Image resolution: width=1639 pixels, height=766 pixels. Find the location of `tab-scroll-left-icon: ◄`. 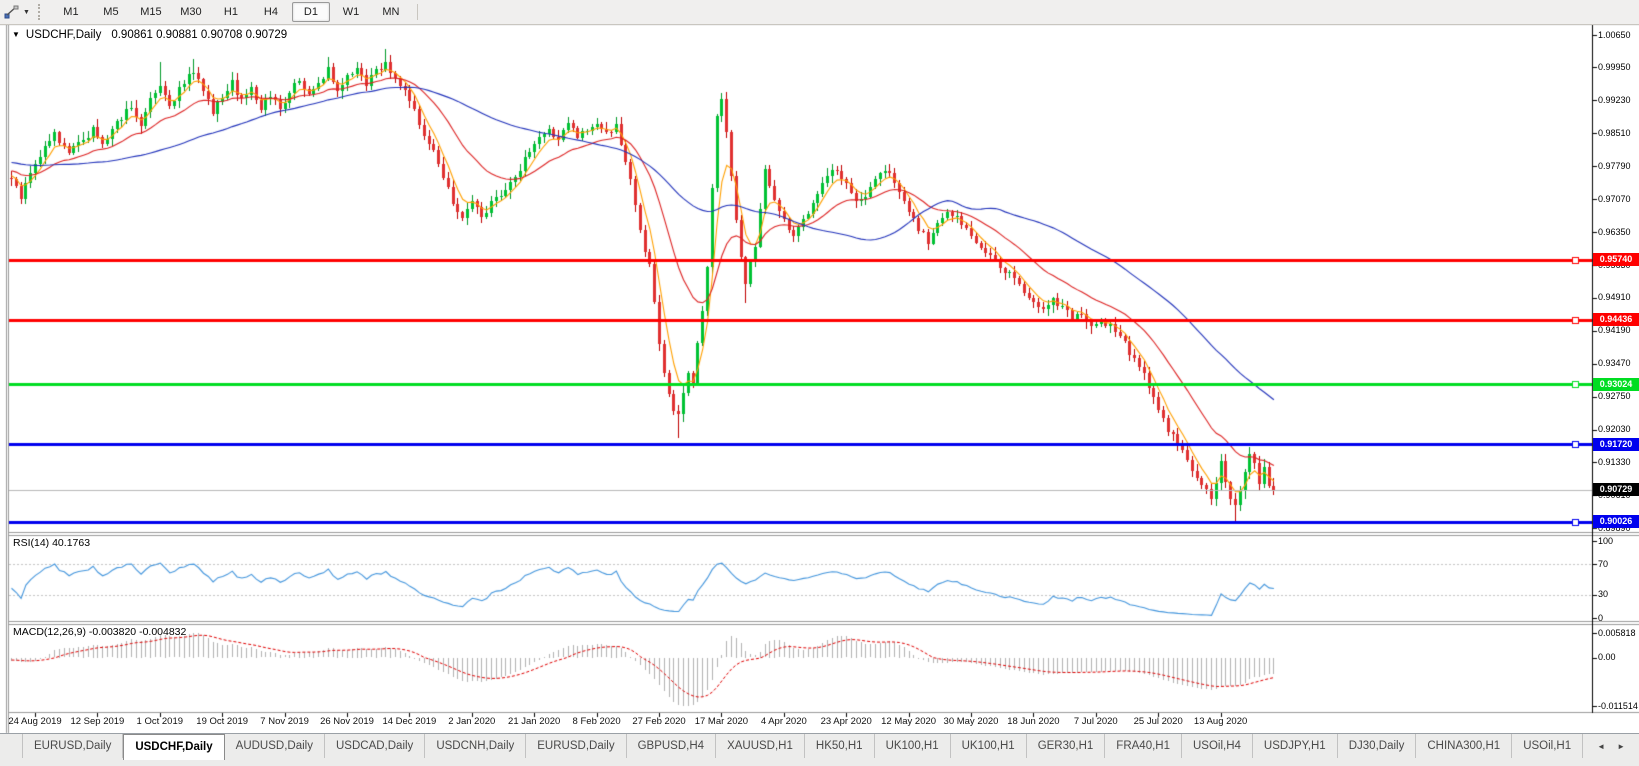

tab-scroll-left-icon: ◄ is located at coordinates (1601, 746).